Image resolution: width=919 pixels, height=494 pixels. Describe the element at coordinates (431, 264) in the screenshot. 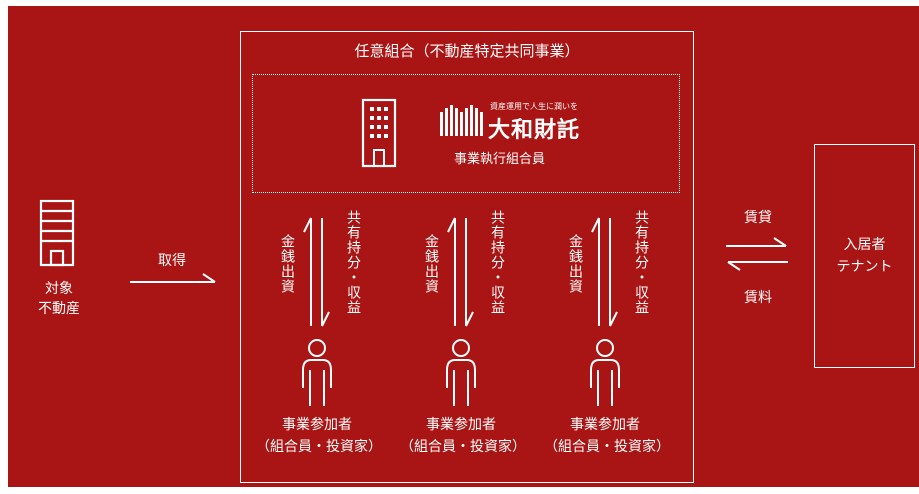

I see `invest-label-2: 金銭出資` at that location.